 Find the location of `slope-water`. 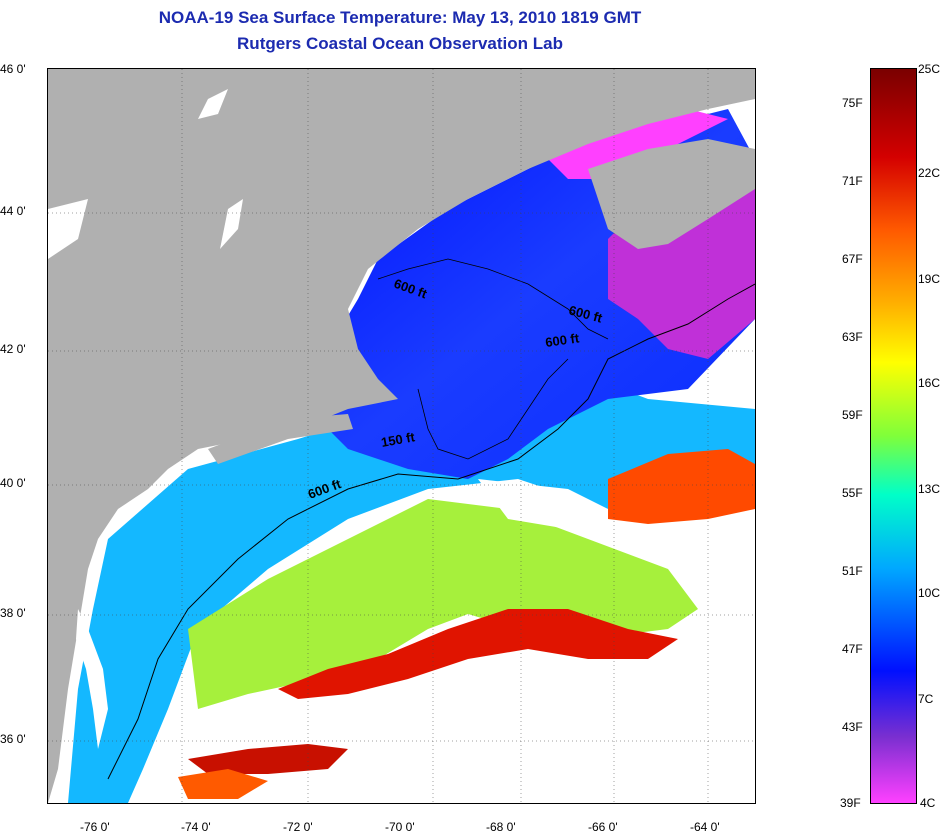

slope-water is located at coordinates (443, 604).